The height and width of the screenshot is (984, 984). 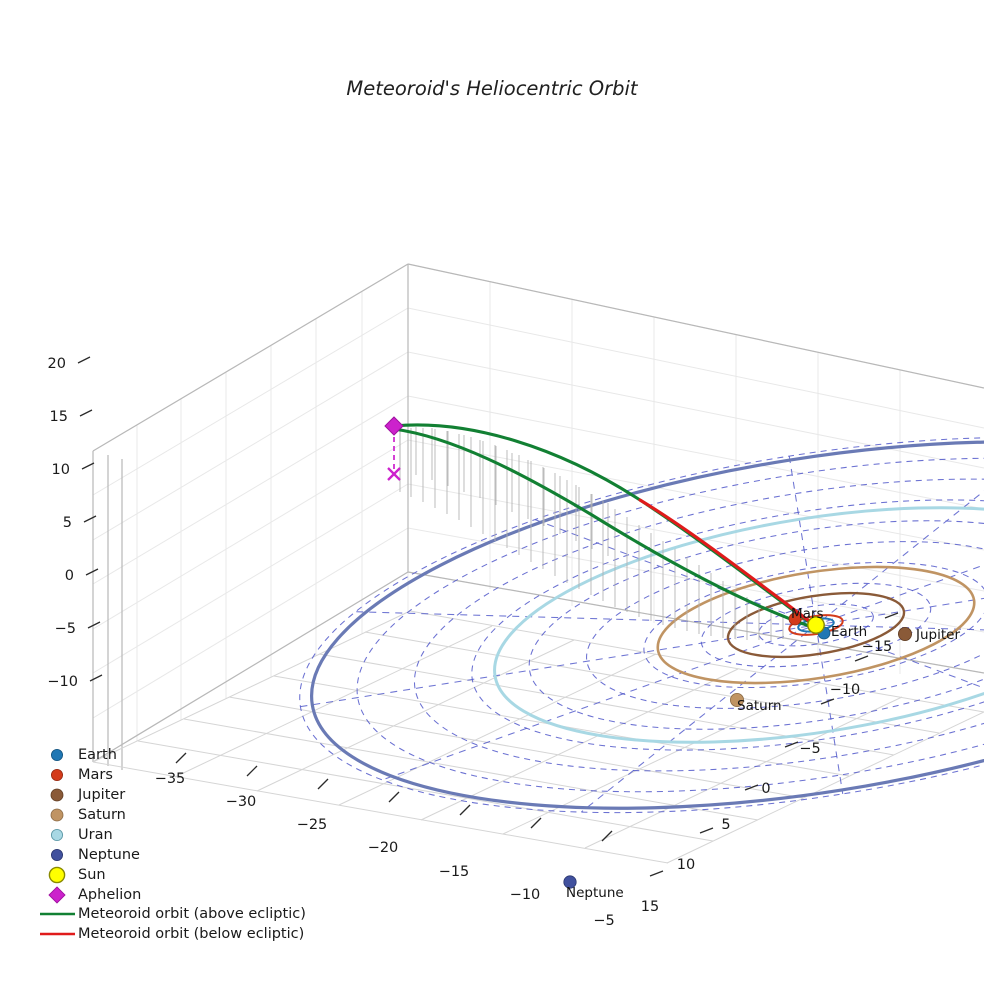 What do you see at coordinates (95, 775) in the screenshot?
I see `legend-label-mars: Mars` at bounding box center [95, 775].